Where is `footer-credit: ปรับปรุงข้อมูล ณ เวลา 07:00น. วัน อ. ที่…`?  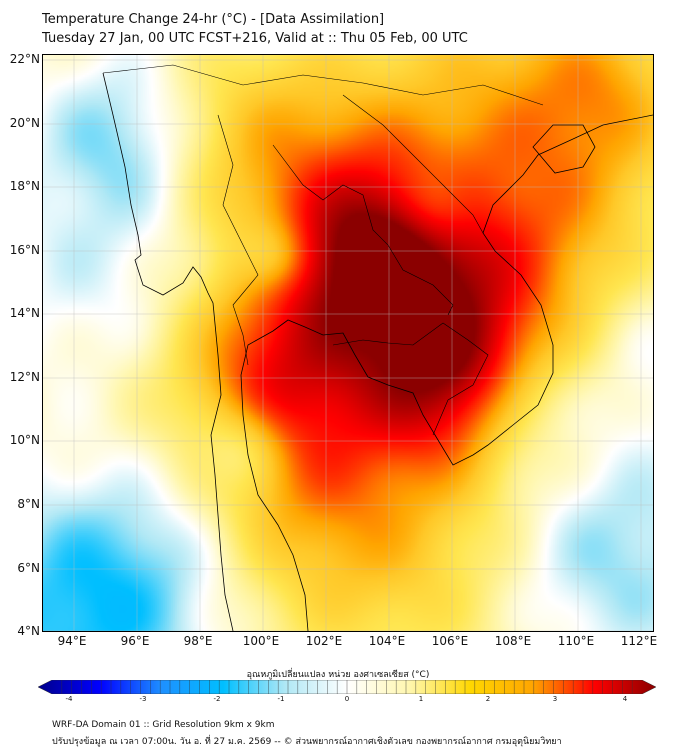 footer-credit: ปรับปรุงข้อมูล ณ เวลา 07:00น. วัน อ. ที่… is located at coordinates (307, 742).